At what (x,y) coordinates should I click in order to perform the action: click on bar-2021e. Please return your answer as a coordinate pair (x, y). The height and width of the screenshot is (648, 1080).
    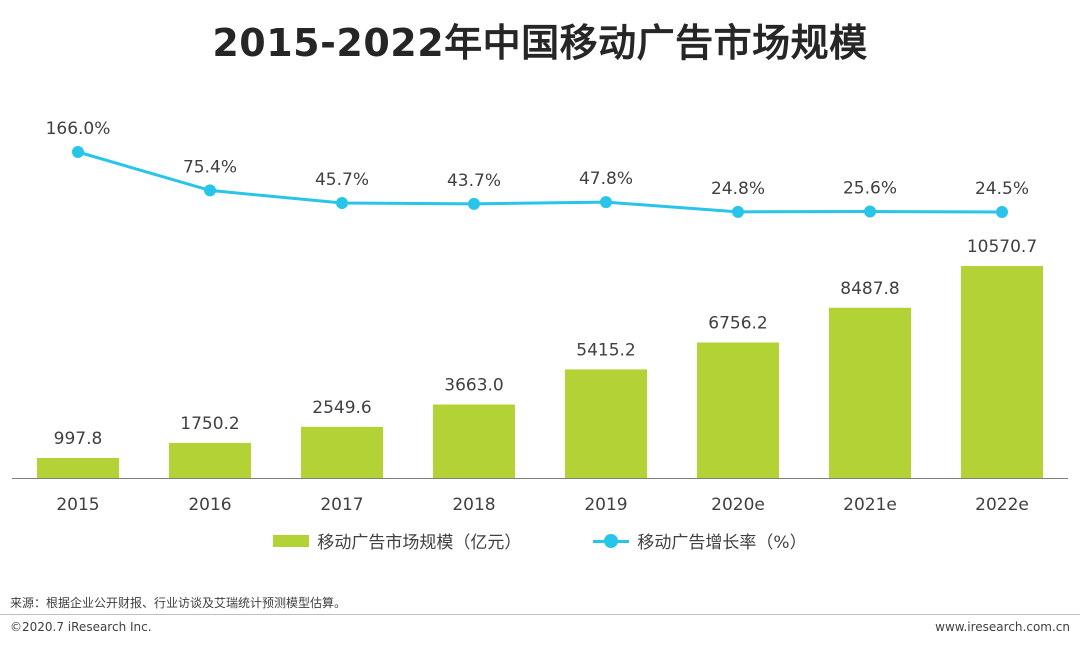
    Looking at the image, I should click on (870, 392).